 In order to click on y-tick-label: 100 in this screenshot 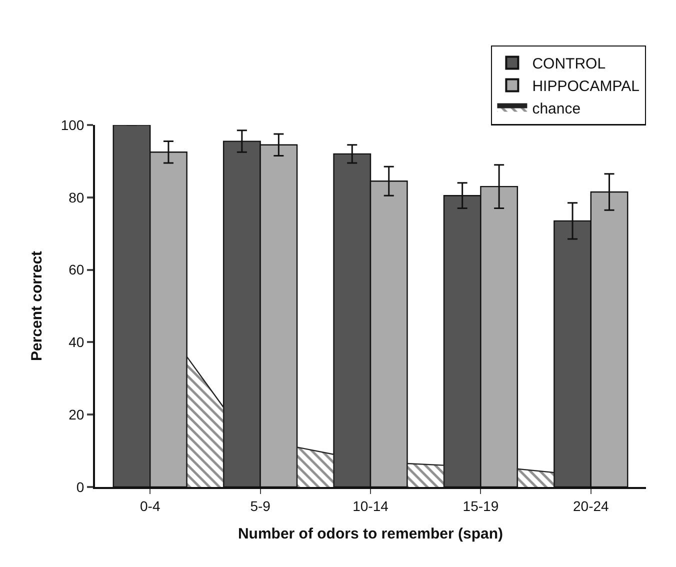, I will do `click(72, 124)`.